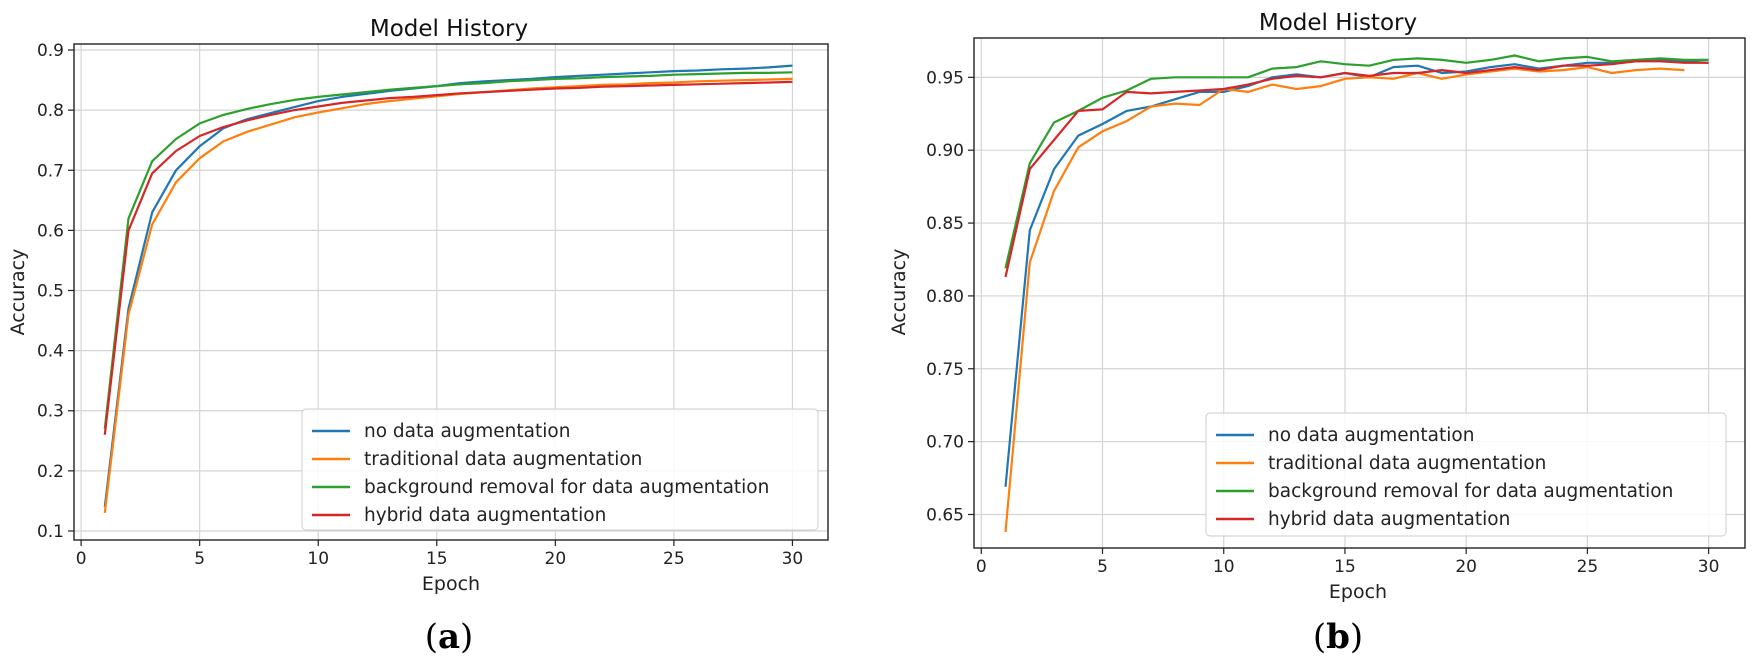 Image resolution: width=1755 pixels, height=663 pixels. What do you see at coordinates (945, 78) in the screenshot?
I see `y-tick-label: 0.95` at bounding box center [945, 78].